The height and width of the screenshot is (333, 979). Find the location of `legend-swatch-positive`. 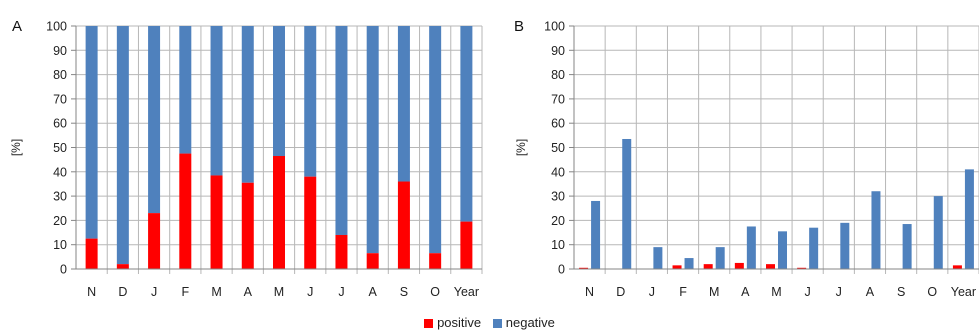

legend-swatch-positive is located at coordinates (429, 323).